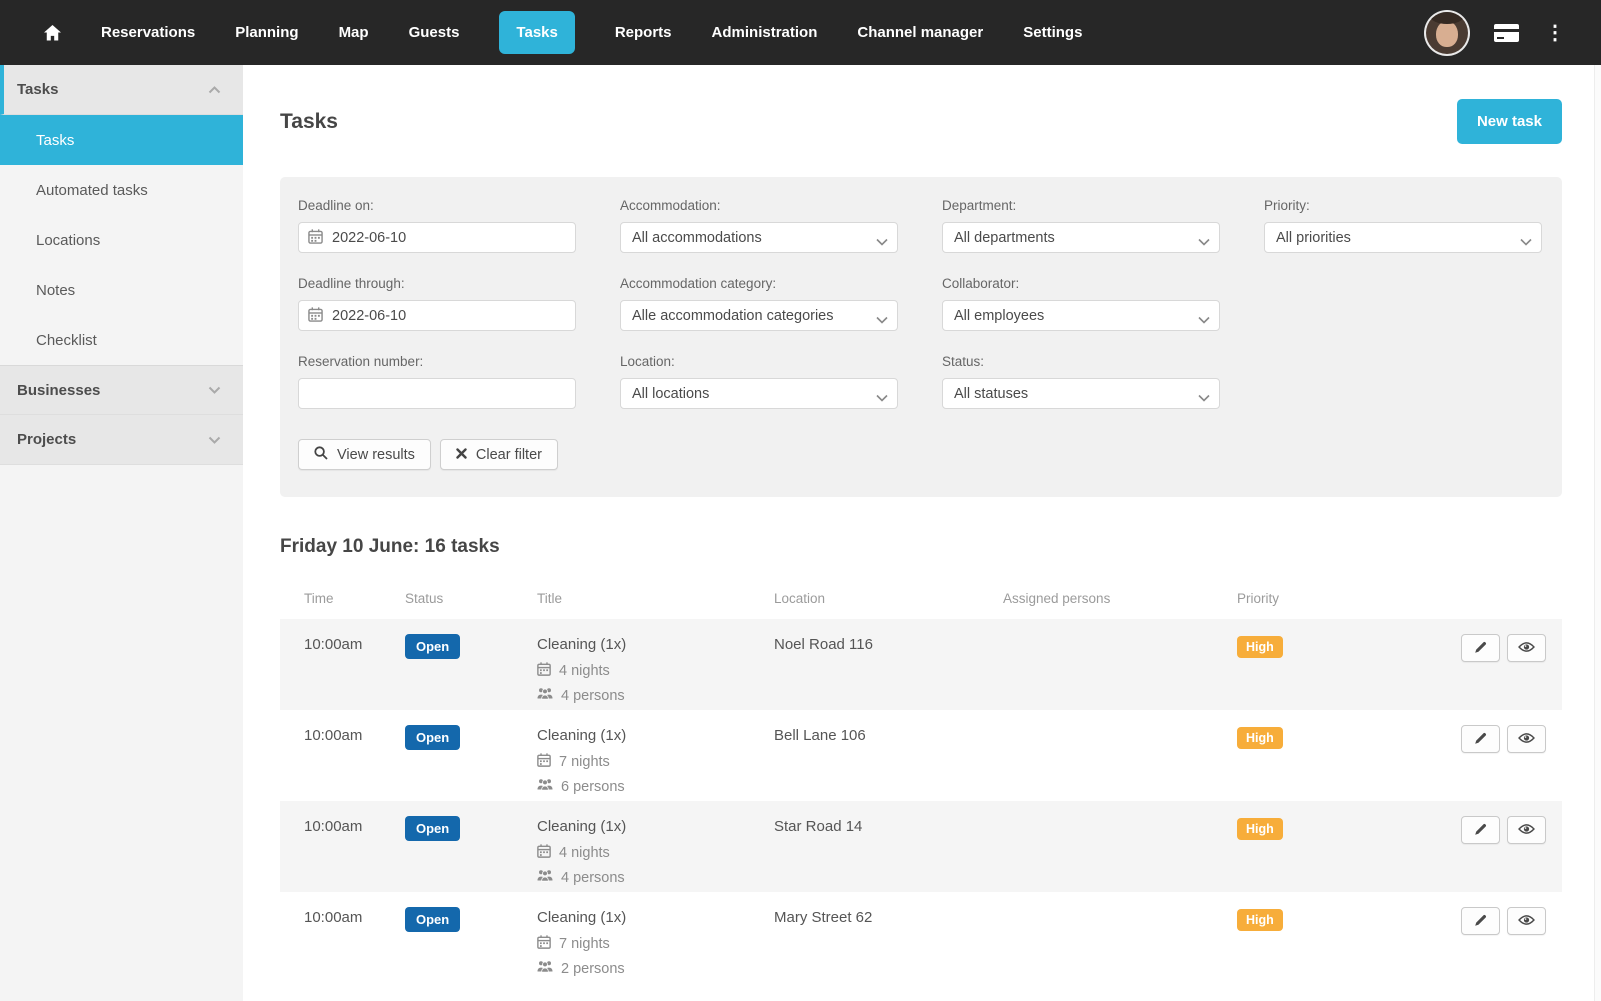 This screenshot has width=1601, height=1001. Describe the element at coordinates (52, 32) in the screenshot. I see `home-icon` at that location.